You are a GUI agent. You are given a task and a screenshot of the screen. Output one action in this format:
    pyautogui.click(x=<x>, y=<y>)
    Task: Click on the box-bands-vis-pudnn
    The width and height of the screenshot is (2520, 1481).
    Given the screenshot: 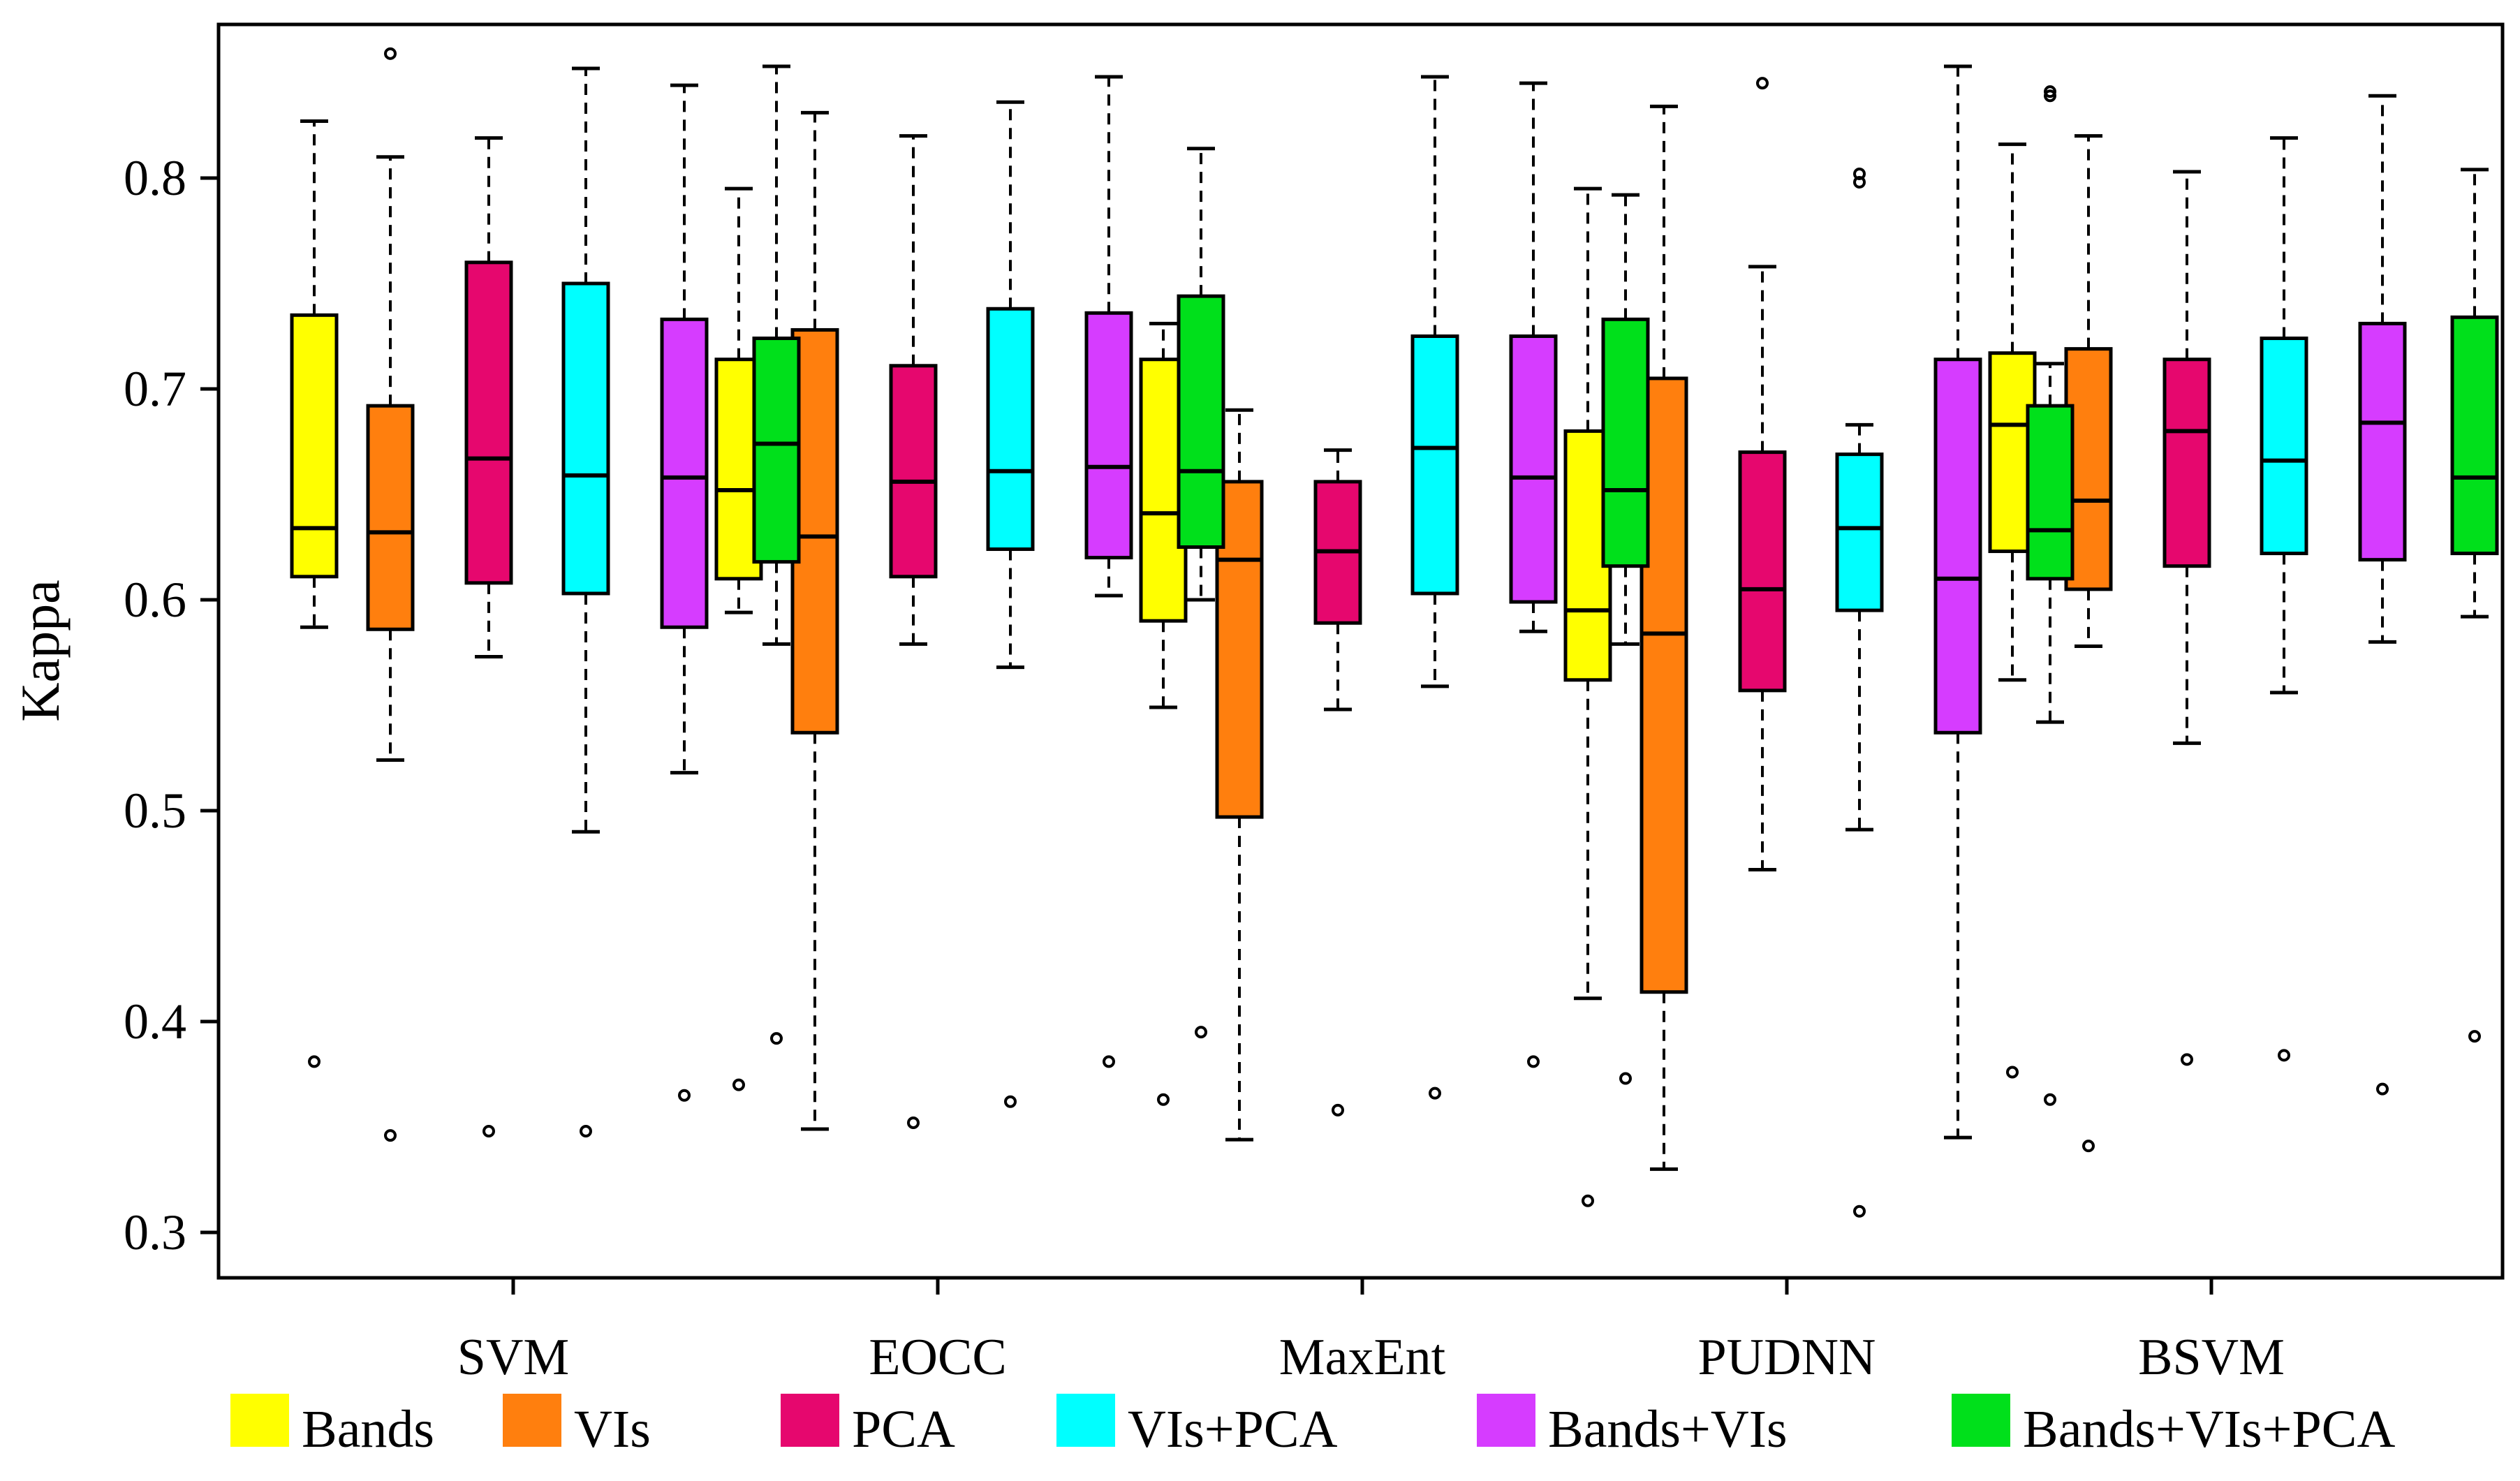 What is the action you would take?
    pyautogui.click(x=1958, y=602)
    